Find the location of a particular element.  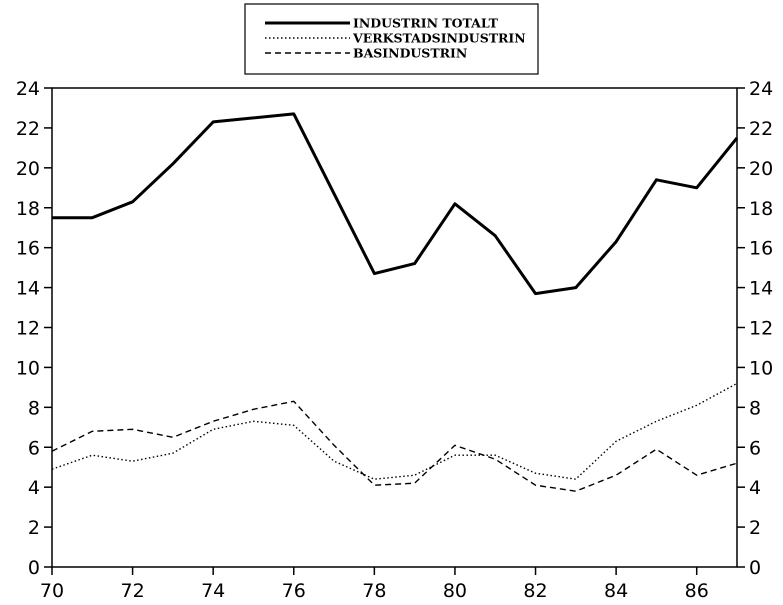

x-tick-label: 86 is located at coordinates (697, 591).